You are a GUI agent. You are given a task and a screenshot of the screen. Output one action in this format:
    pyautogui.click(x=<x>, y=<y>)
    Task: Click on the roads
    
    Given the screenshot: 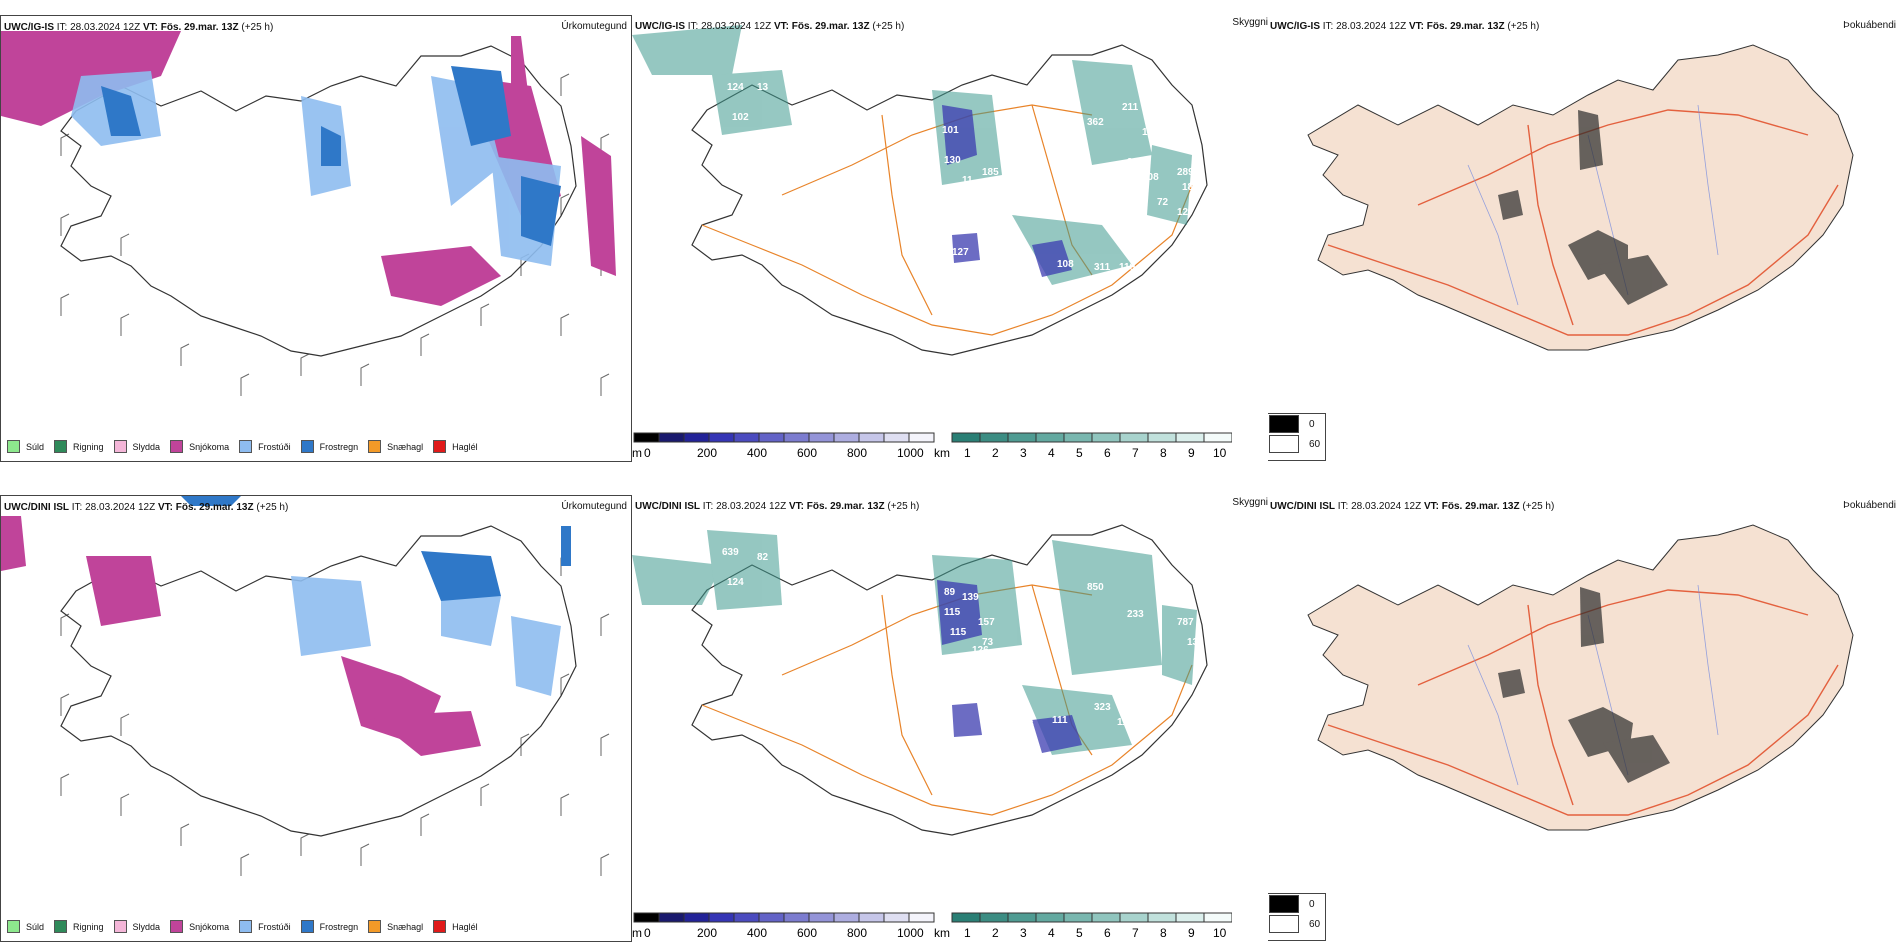 What is the action you would take?
    pyautogui.click(x=1583, y=222)
    